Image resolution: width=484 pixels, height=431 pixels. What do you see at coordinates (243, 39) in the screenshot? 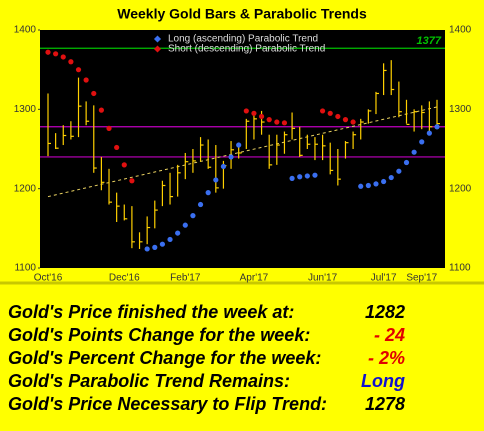
I see `legend-label: Long (ascending) Parabolic Trend` at bounding box center [243, 39].